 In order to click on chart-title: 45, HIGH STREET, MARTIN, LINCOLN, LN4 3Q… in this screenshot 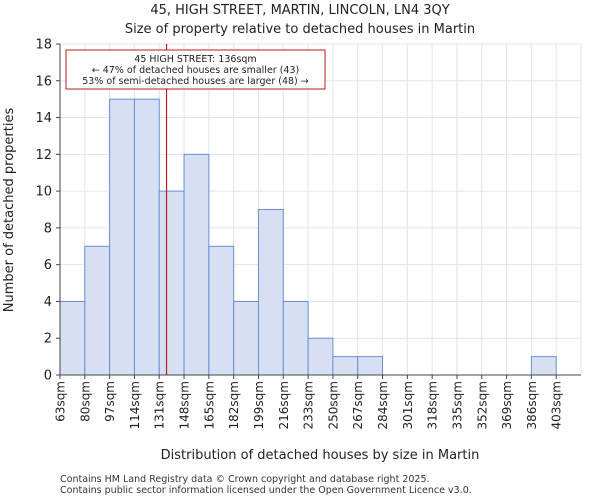, I will do `click(299, 10)`.